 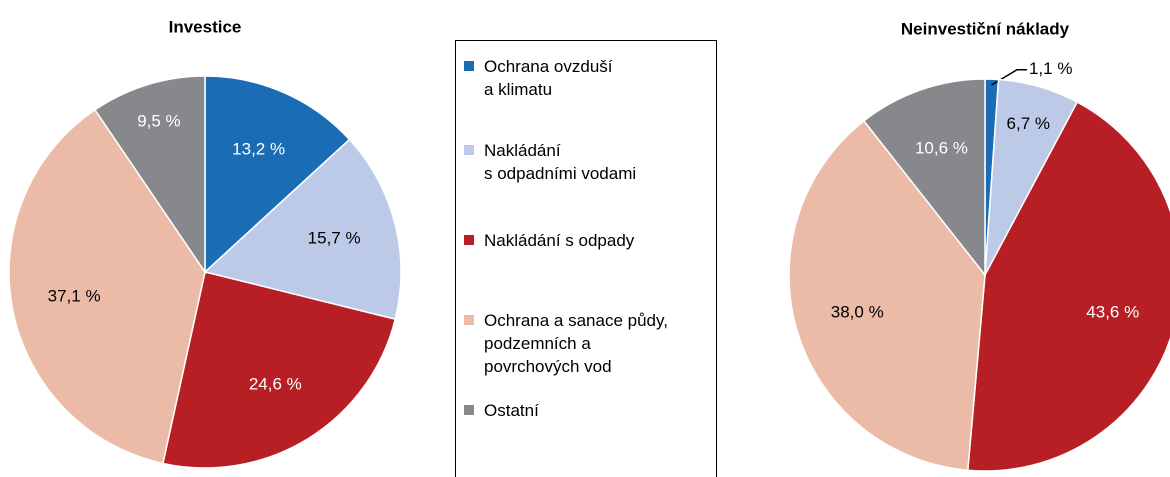 I want to click on legend-item: Ostatní, so click(x=501, y=410).